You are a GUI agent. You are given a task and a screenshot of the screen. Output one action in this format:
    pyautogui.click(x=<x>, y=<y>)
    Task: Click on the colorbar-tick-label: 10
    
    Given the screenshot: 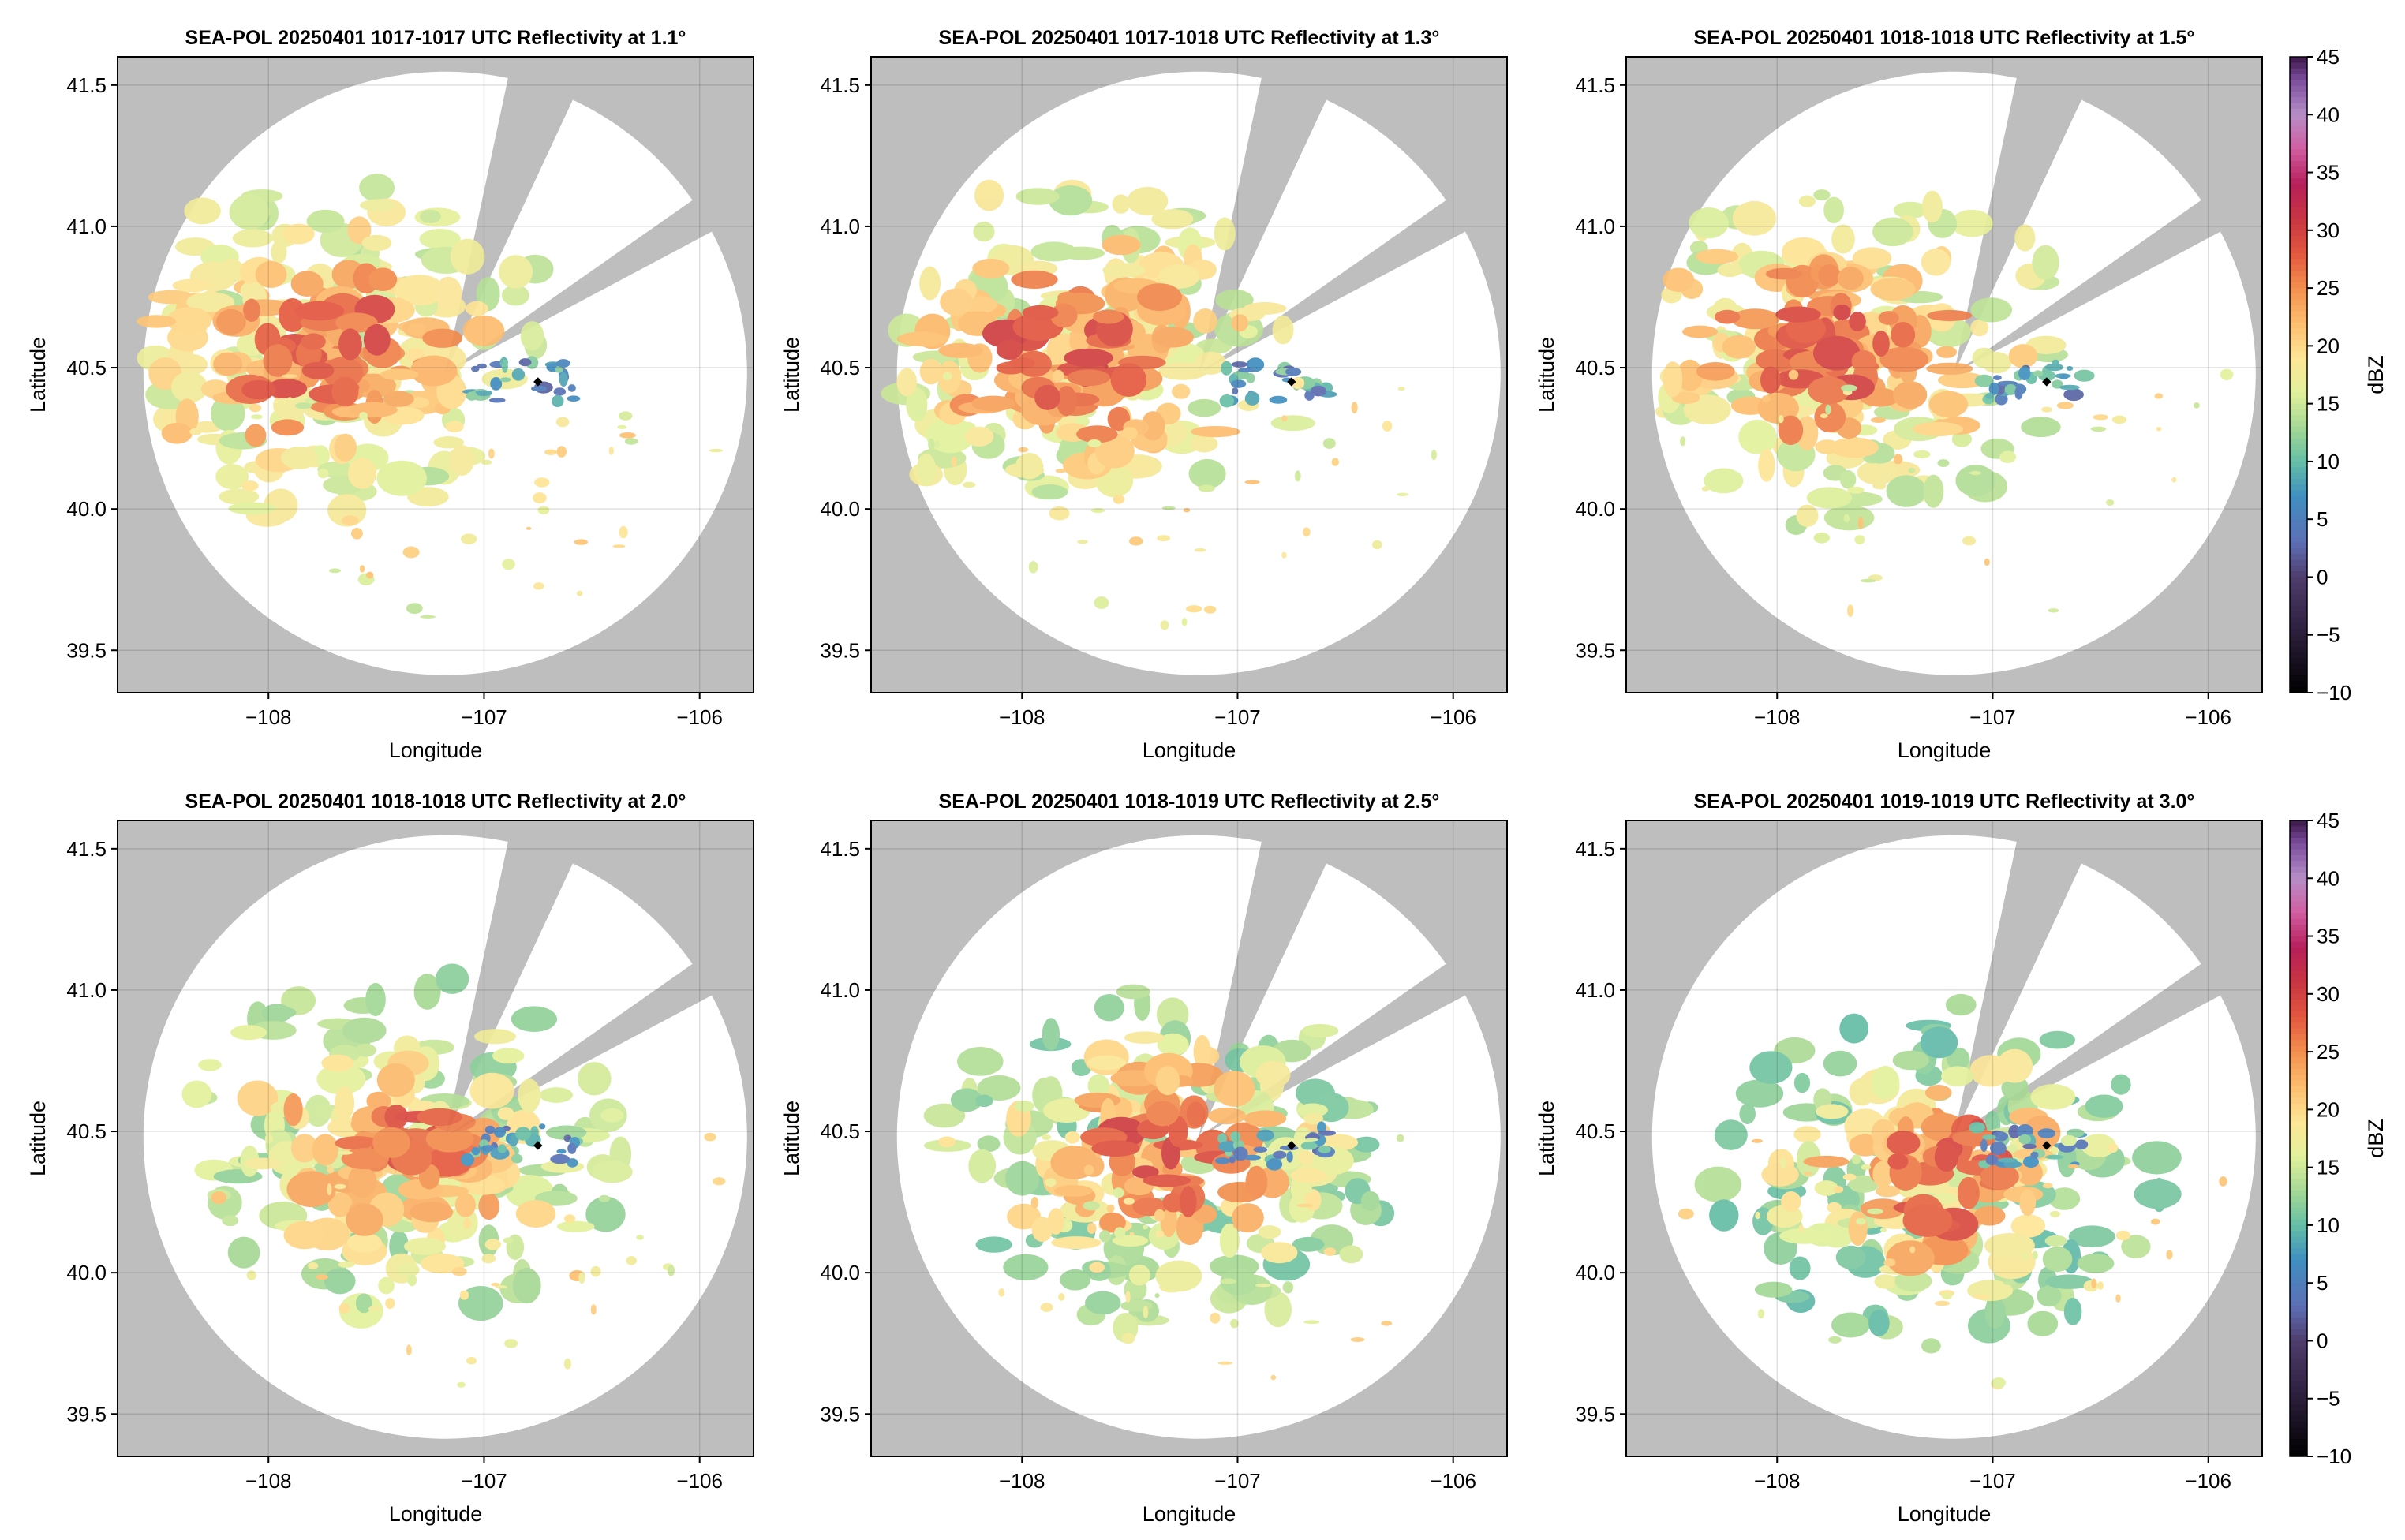 What is the action you would take?
    pyautogui.click(x=2328, y=461)
    